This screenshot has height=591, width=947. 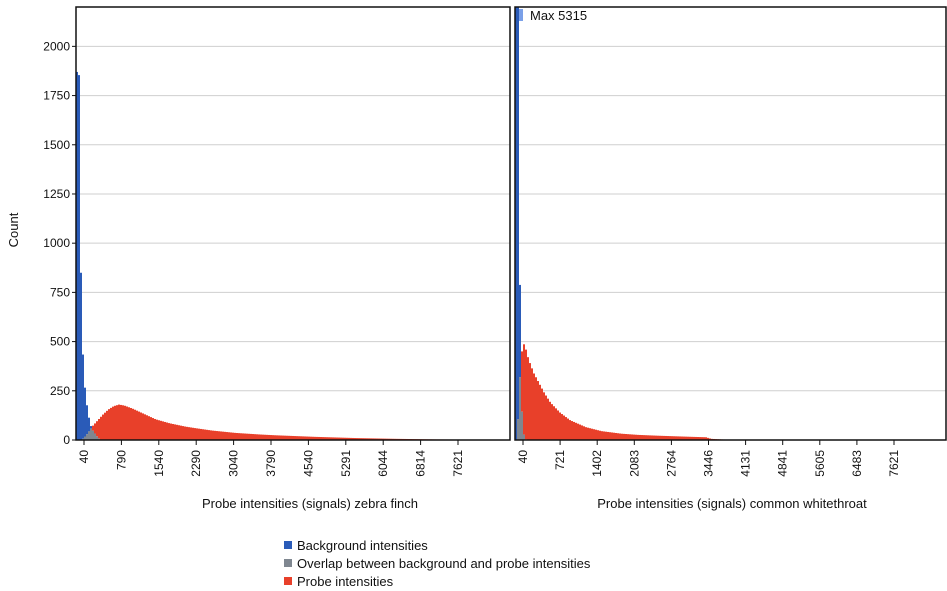 What do you see at coordinates (288, 563) in the screenshot?
I see `legend-swatch-overlap` at bounding box center [288, 563].